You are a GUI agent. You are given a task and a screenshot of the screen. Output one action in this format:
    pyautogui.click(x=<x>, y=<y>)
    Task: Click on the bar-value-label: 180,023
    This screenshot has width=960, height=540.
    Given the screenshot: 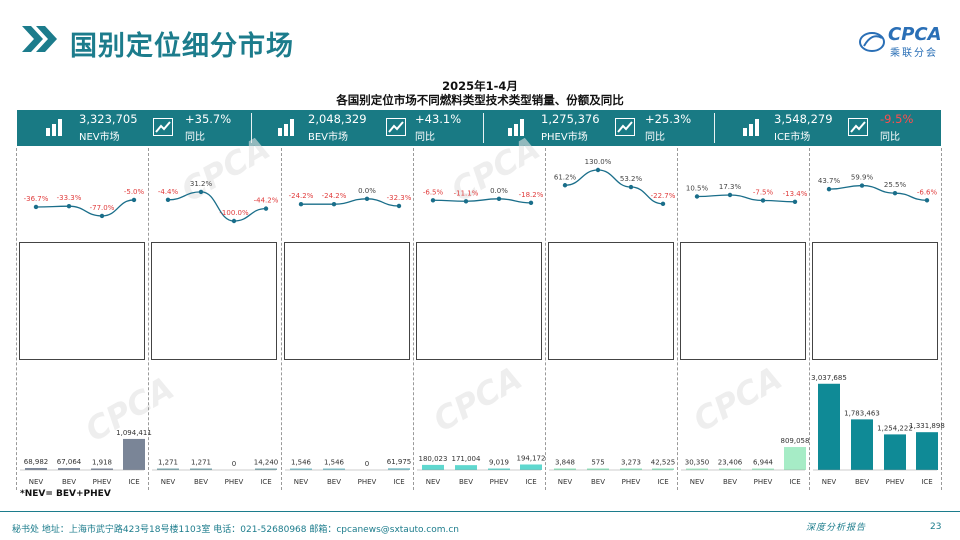 What is the action you would take?
    pyautogui.click(x=433, y=459)
    